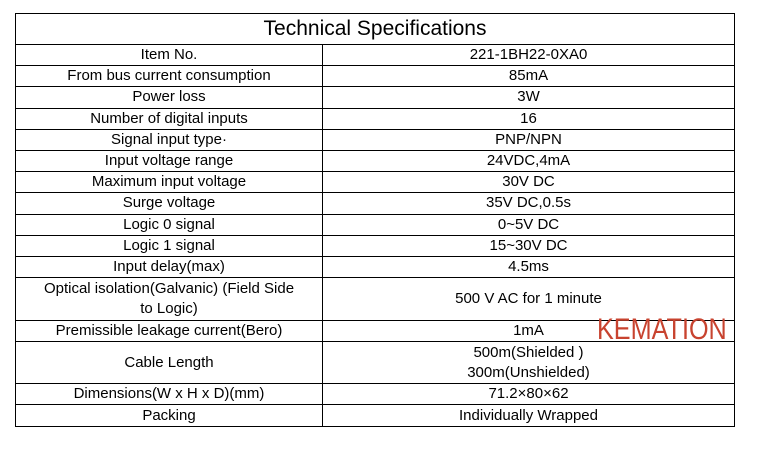 The image size is (770, 451). I want to click on cell-line: Logic 1 signal, so click(169, 245).